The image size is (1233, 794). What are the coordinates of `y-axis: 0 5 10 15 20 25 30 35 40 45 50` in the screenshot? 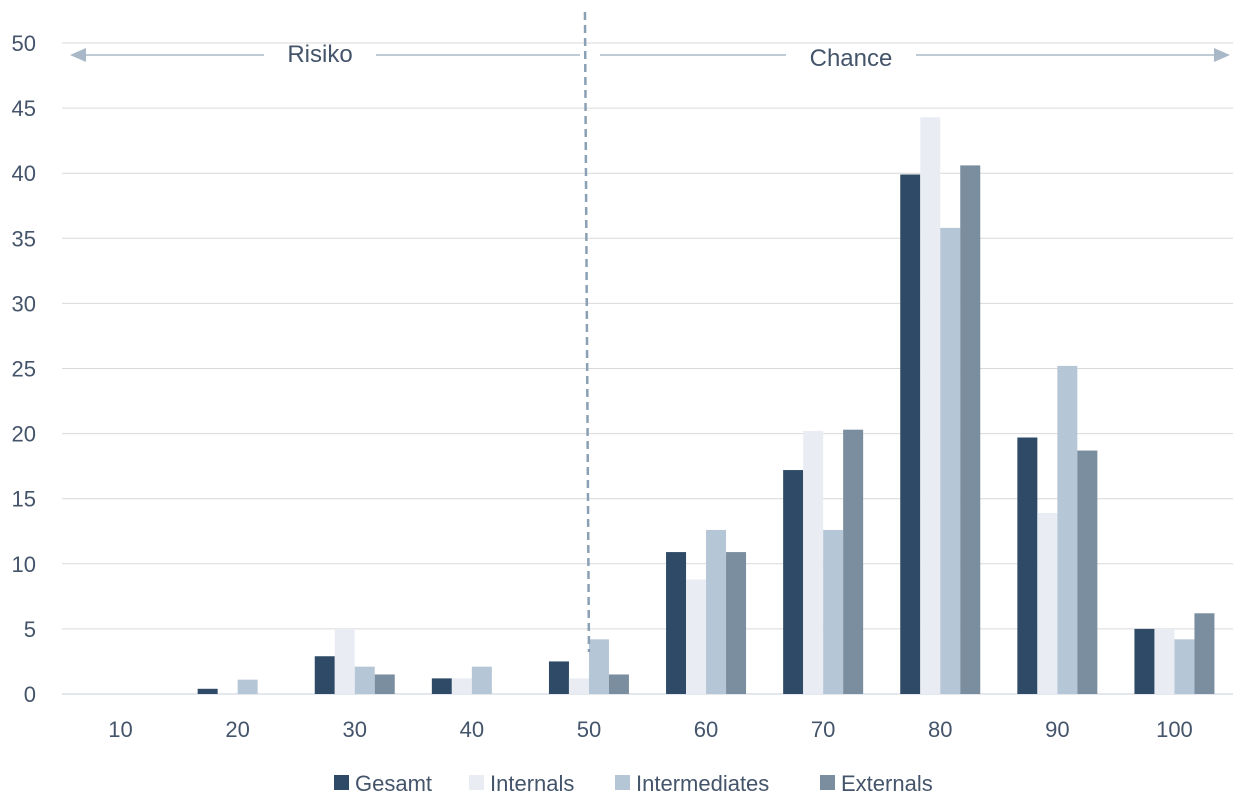 It's located at (24, 369).